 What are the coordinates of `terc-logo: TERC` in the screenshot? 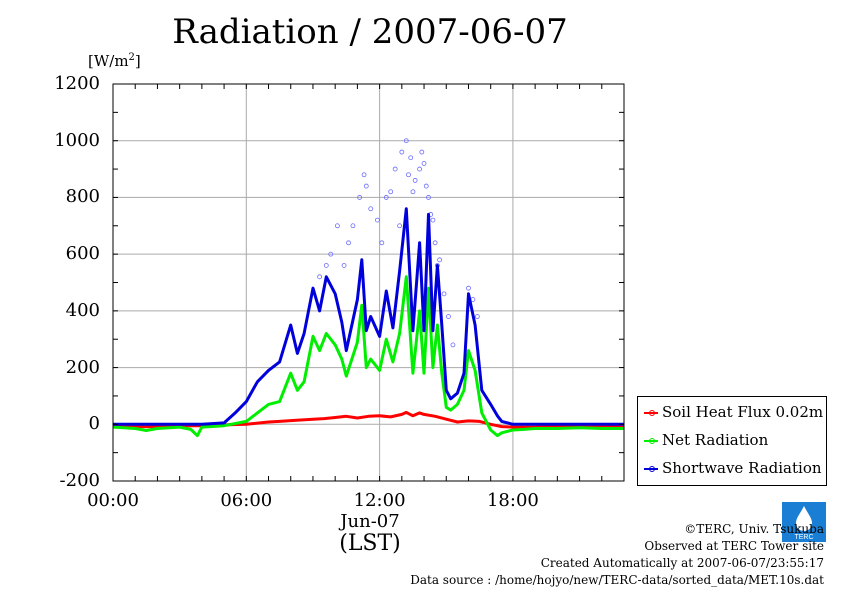 It's located at (804, 522).